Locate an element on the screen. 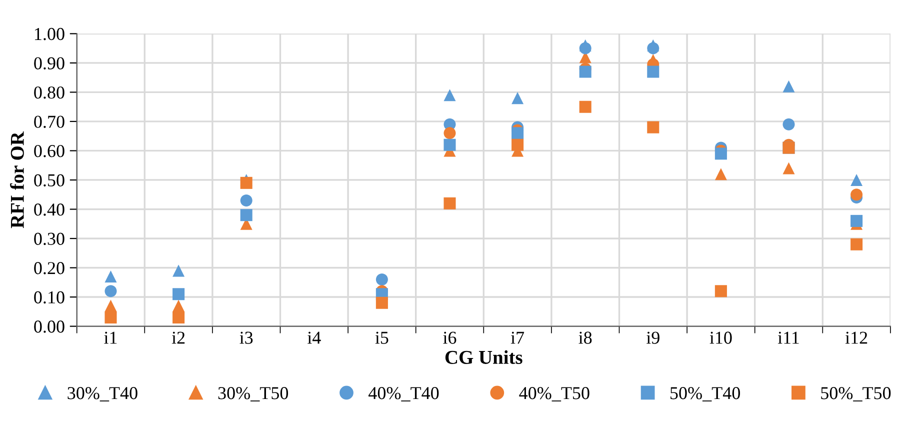 The height and width of the screenshot is (421, 904). legend-label: 50%_T50 is located at coordinates (856, 394).